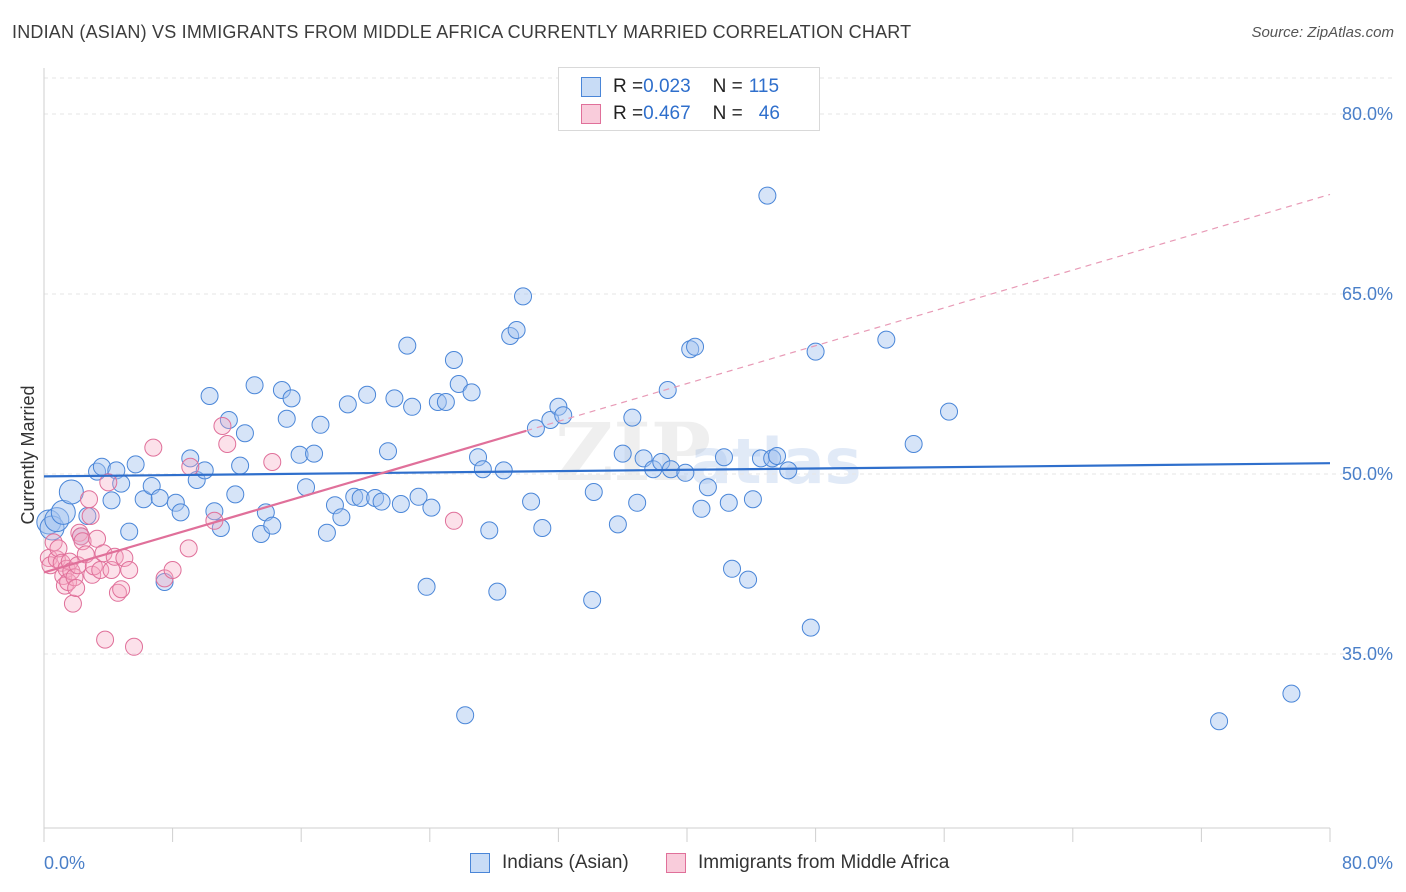 This screenshot has width=1406, height=892. What do you see at coordinates (64, 863) in the screenshot?
I see `x-tick-label: 0.0%` at bounding box center [64, 863].